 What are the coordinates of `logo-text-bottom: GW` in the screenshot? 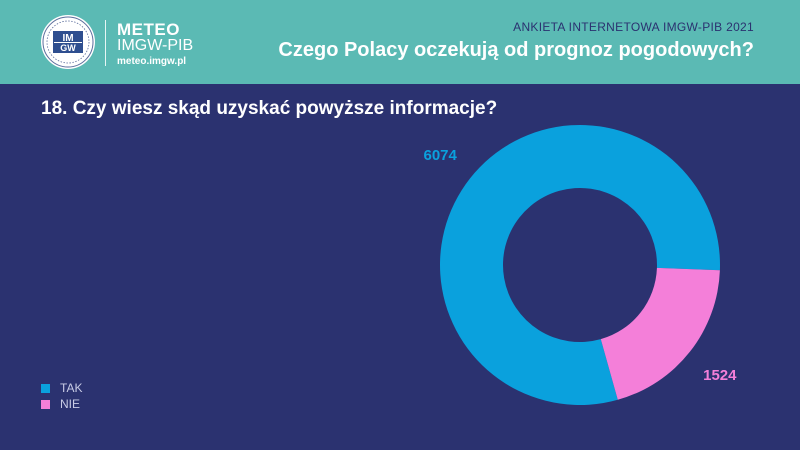 It's located at (68, 48).